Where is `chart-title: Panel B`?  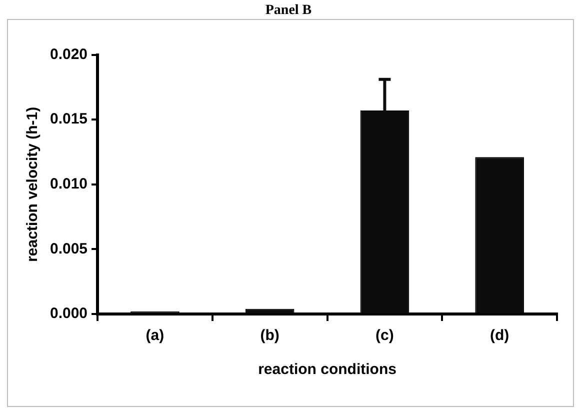 chart-title: Panel B is located at coordinates (288, 10).